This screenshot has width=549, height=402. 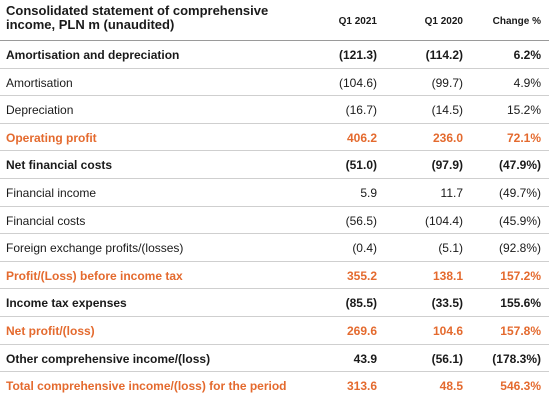 I want to click on value-q1-2020: (56.1), so click(x=447, y=358).